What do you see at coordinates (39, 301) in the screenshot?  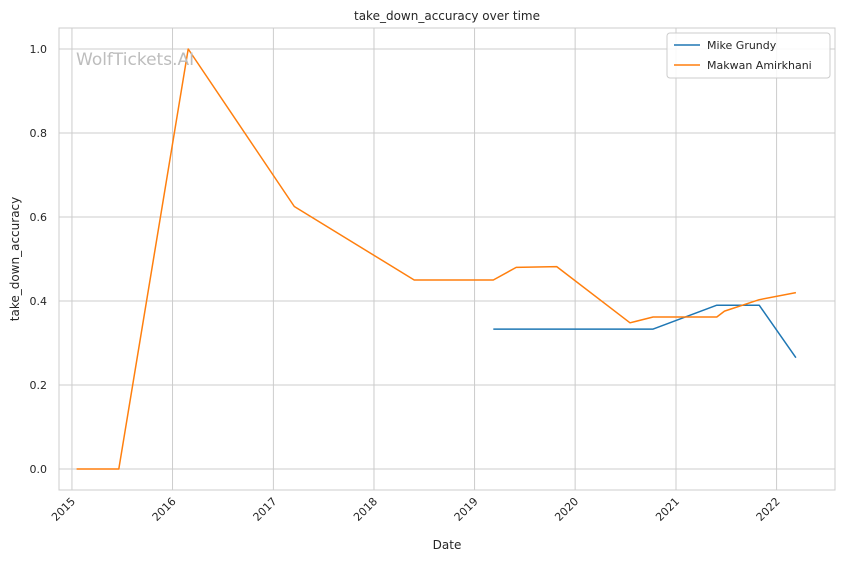 I see `y-tick-label: 0.4` at bounding box center [39, 301].